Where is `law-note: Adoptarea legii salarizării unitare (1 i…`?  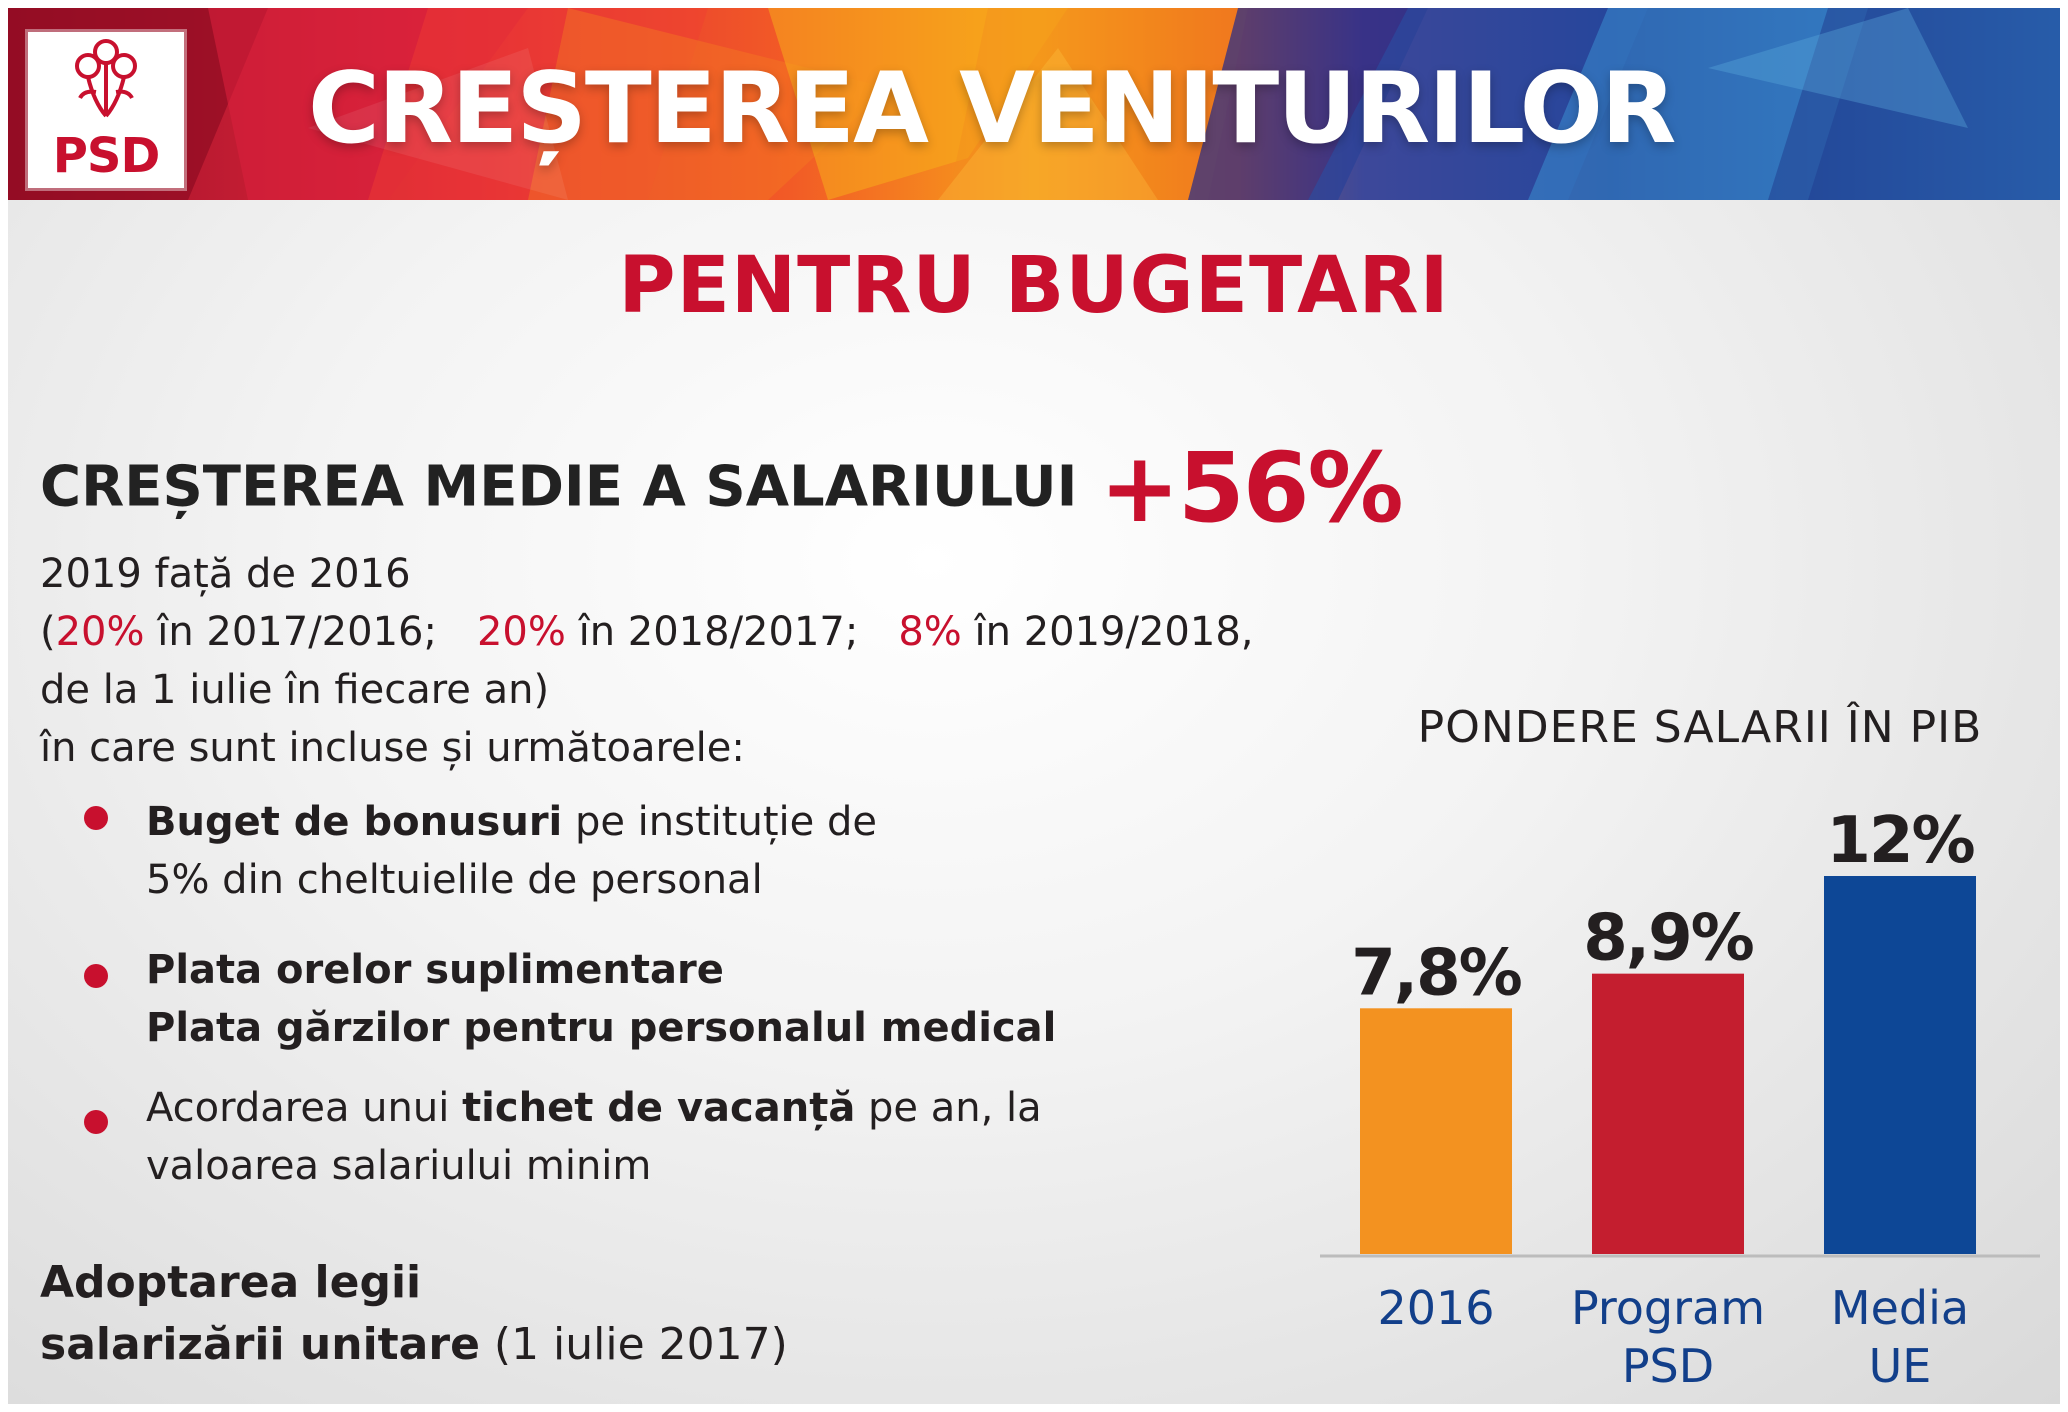
law-note: Adoptarea legii salarizării unitare (1 i… is located at coordinates (414, 1314).